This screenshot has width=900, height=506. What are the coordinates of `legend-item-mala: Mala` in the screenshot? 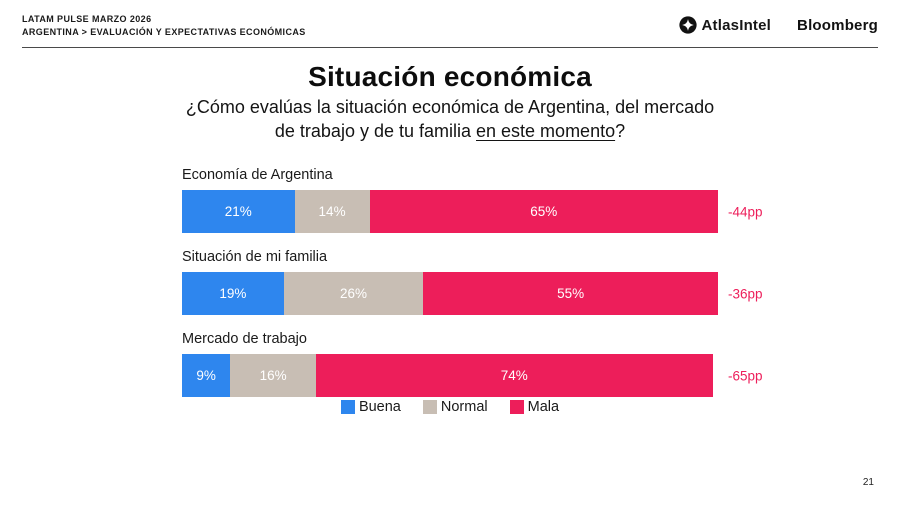 It's located at (534, 407).